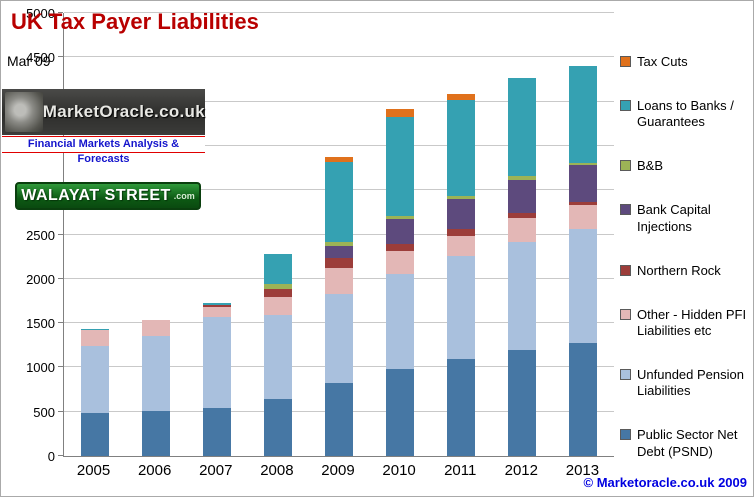 The width and height of the screenshot is (754, 497). I want to click on legend-item: Bank Capital Injections, so click(685, 218).